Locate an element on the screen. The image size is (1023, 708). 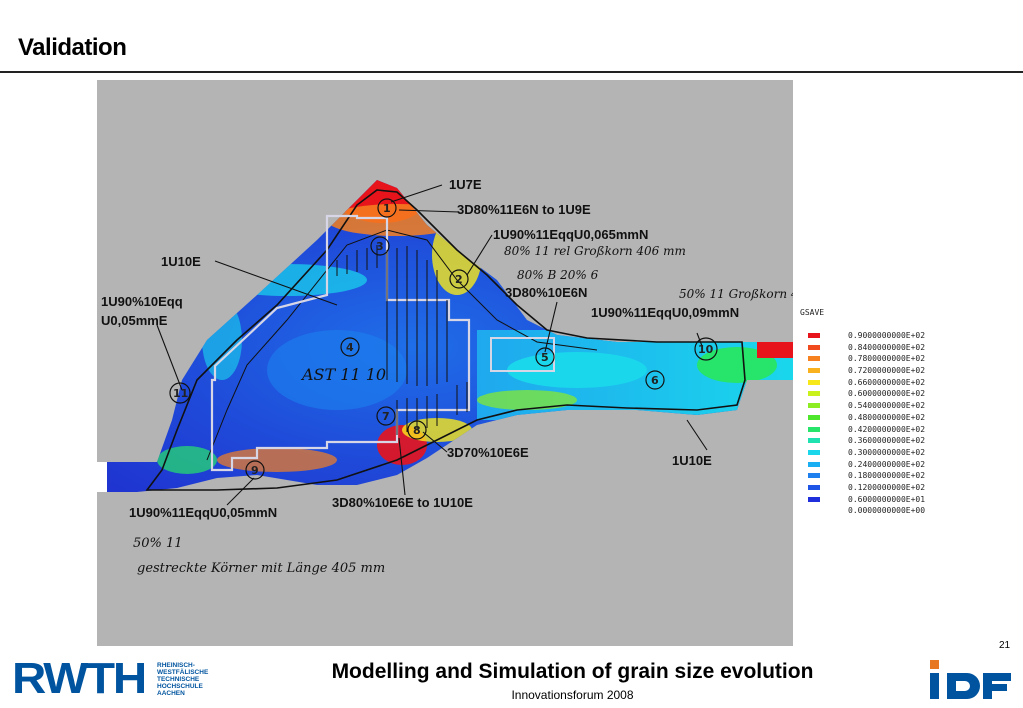
legend-row: 0.0000000000E+00 is located at coordinates (885, 512).